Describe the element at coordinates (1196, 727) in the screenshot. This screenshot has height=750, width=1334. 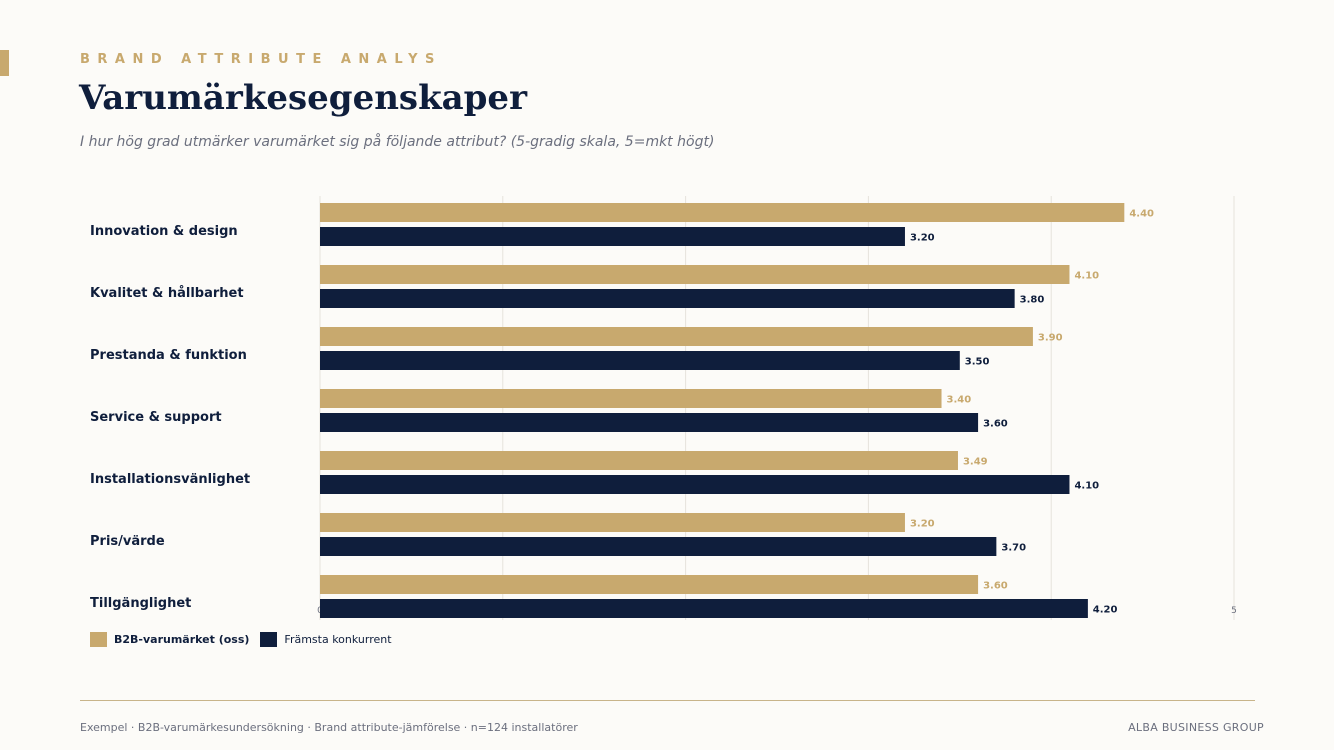
I see `footer-brand: ALBA BUSINESS GROUP` at that location.